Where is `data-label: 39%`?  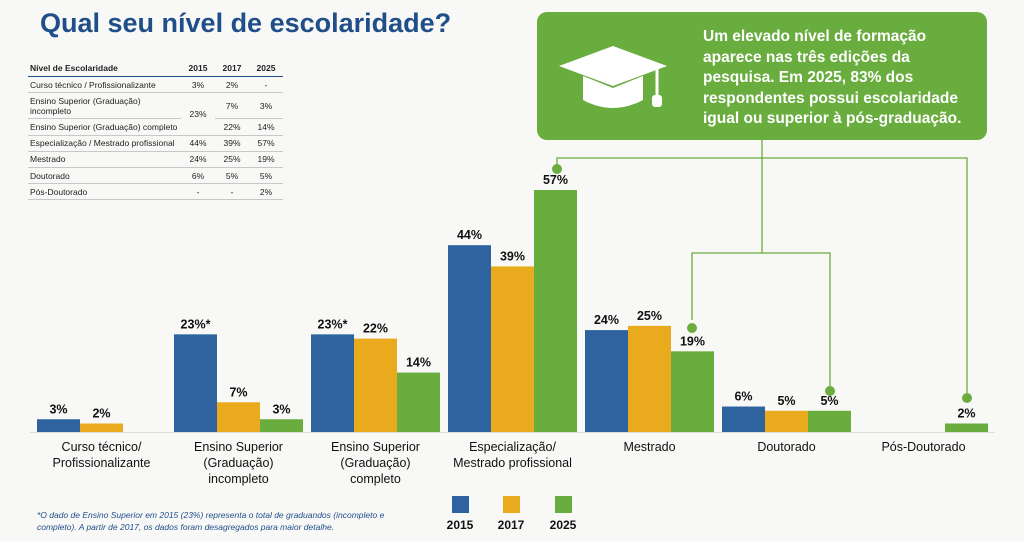 data-label: 39% is located at coordinates (512, 256).